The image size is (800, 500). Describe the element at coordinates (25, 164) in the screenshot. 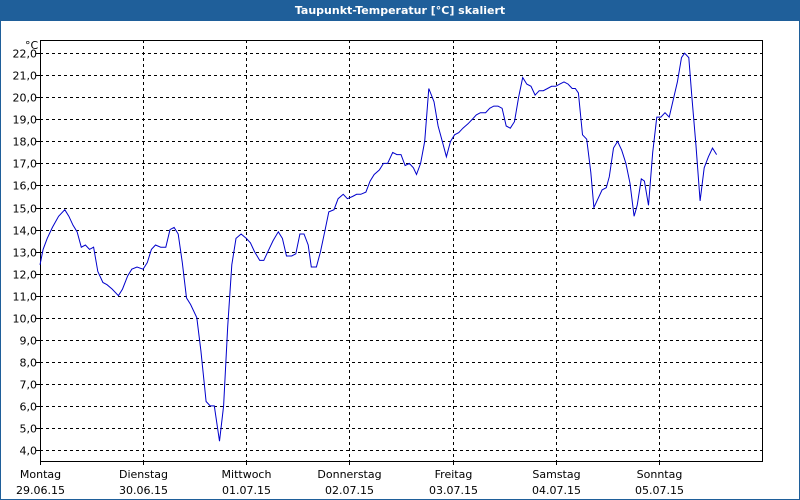

I see `y-tick-label: 17,0` at that location.